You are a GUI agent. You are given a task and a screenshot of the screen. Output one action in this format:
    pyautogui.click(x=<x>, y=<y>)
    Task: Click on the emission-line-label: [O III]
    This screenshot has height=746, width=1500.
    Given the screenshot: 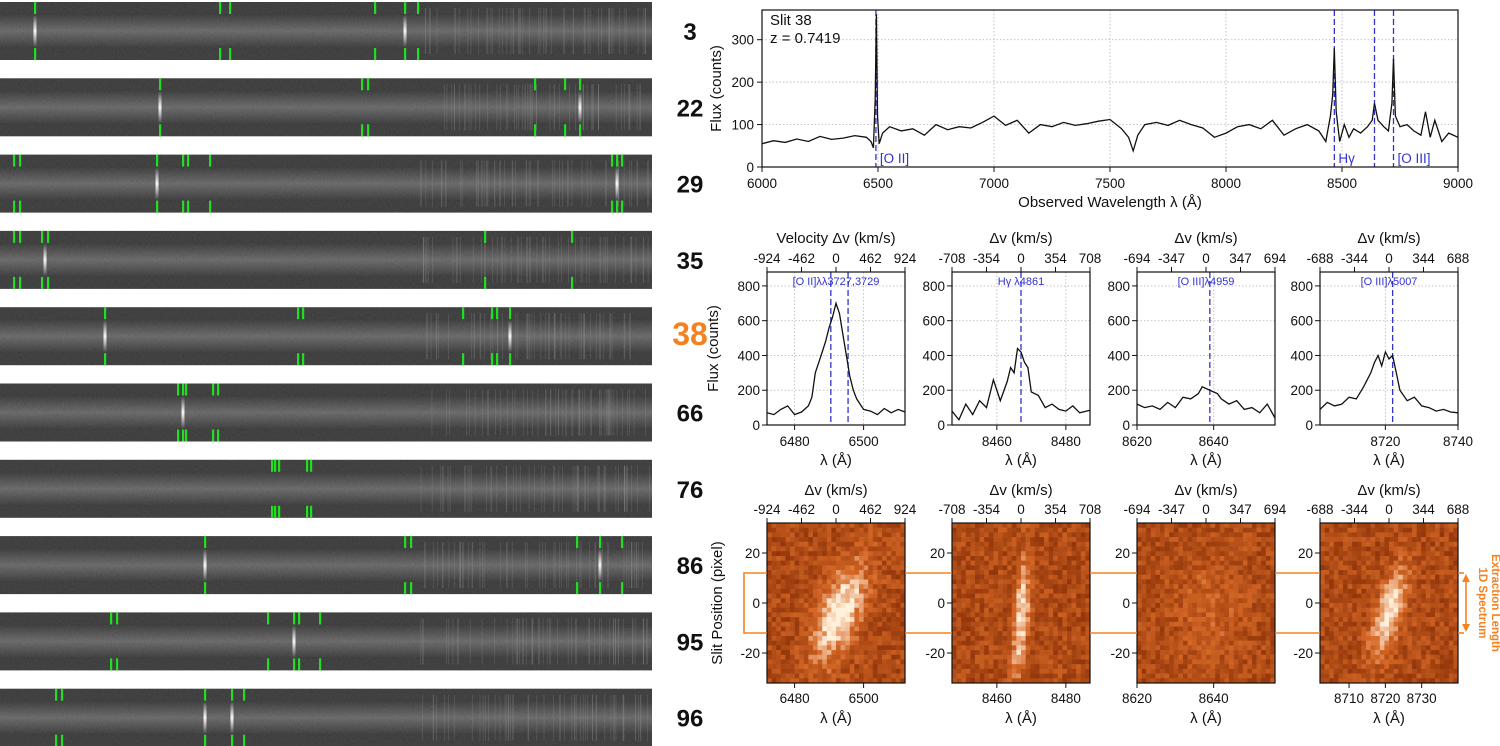 What is the action you would take?
    pyautogui.click(x=1414, y=158)
    